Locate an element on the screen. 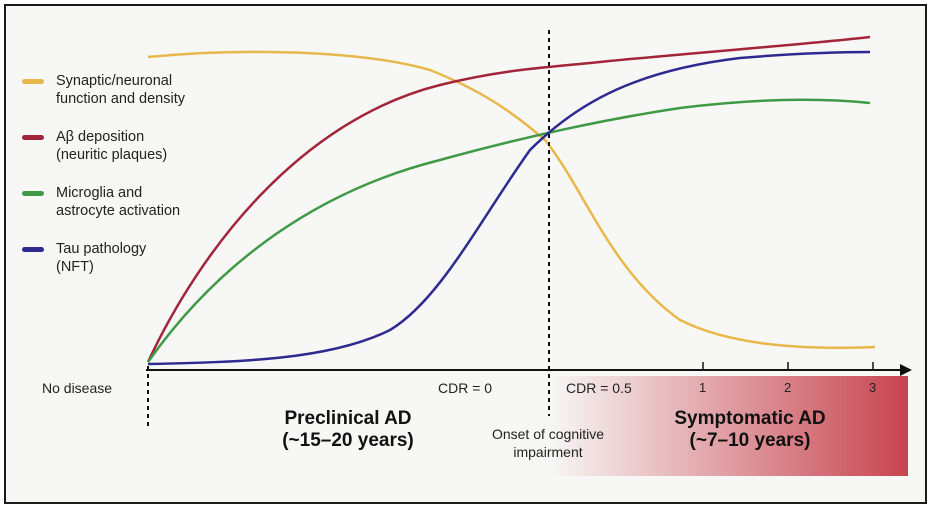  preclinical-phase-title: Preclinical AD (~15–20 years) is located at coordinates (348, 430).